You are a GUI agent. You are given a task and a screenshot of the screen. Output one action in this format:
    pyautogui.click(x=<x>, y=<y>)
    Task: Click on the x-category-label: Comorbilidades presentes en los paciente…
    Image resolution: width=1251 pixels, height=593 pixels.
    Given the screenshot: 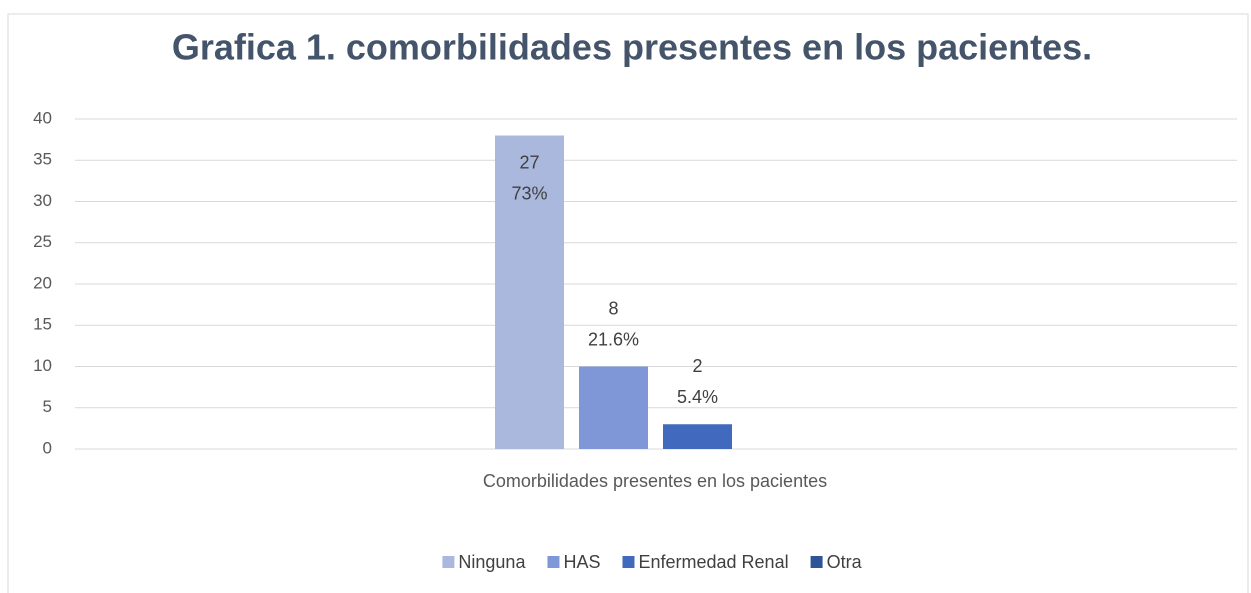 What is the action you would take?
    pyautogui.click(x=655, y=481)
    